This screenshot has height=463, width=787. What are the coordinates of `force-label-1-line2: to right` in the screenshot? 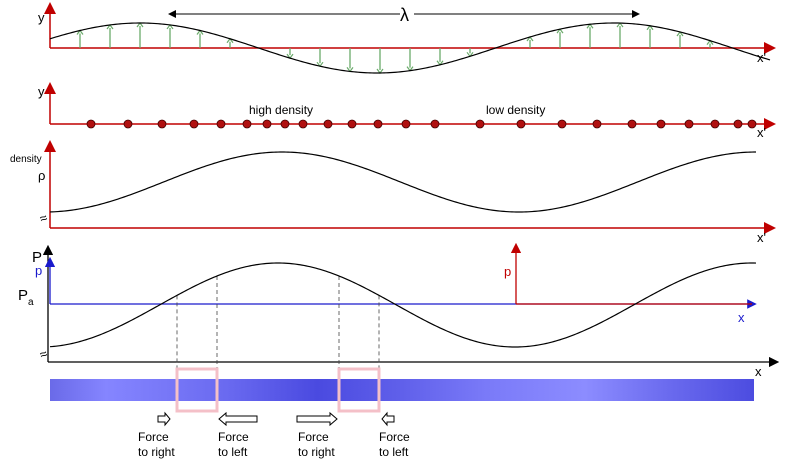 It's located at (156, 452).